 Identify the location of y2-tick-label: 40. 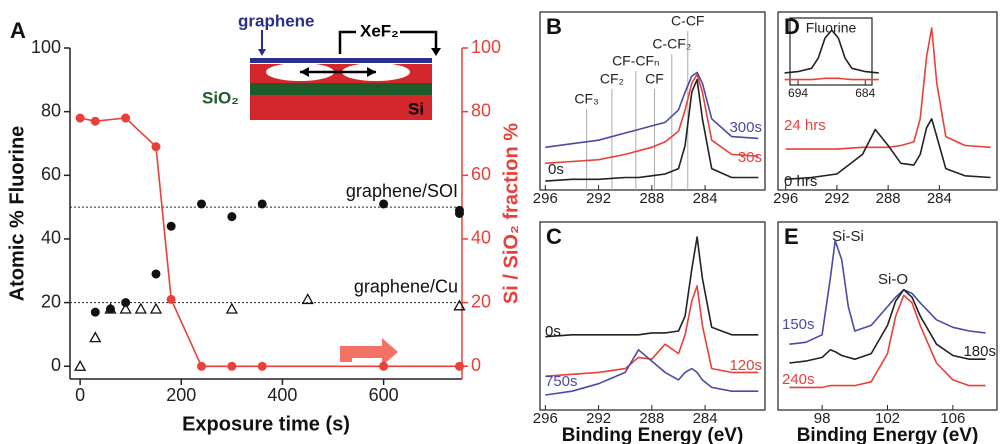
(481, 238).